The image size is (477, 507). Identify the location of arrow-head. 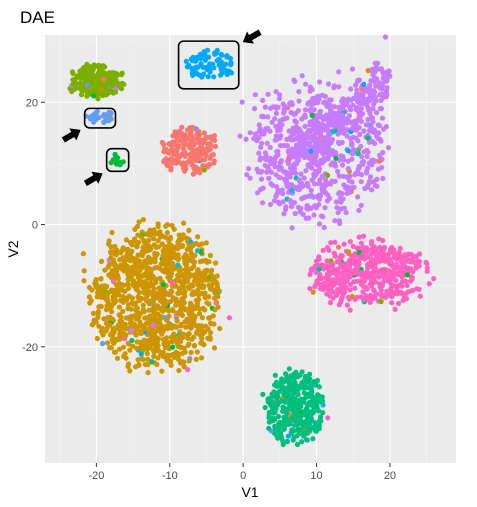
(252, 36).